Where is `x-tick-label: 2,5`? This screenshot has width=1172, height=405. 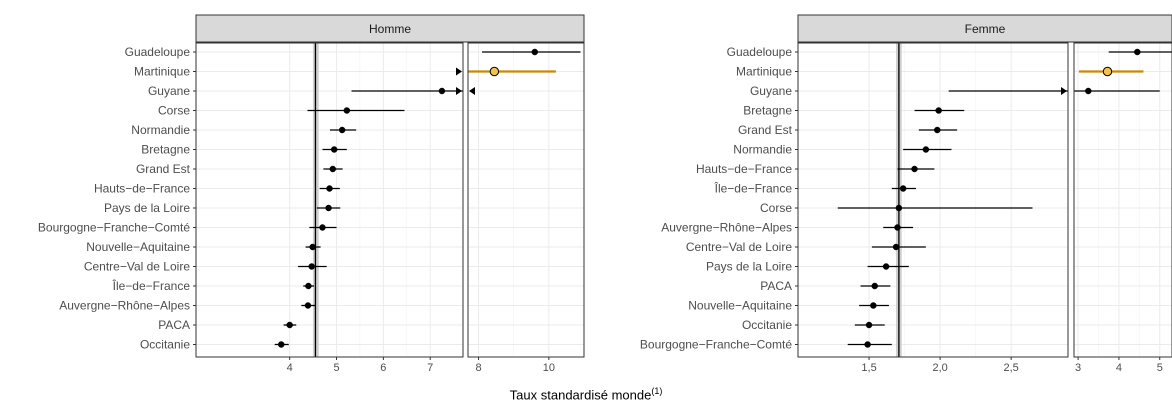 x-tick-label: 2,5 is located at coordinates (1011, 368).